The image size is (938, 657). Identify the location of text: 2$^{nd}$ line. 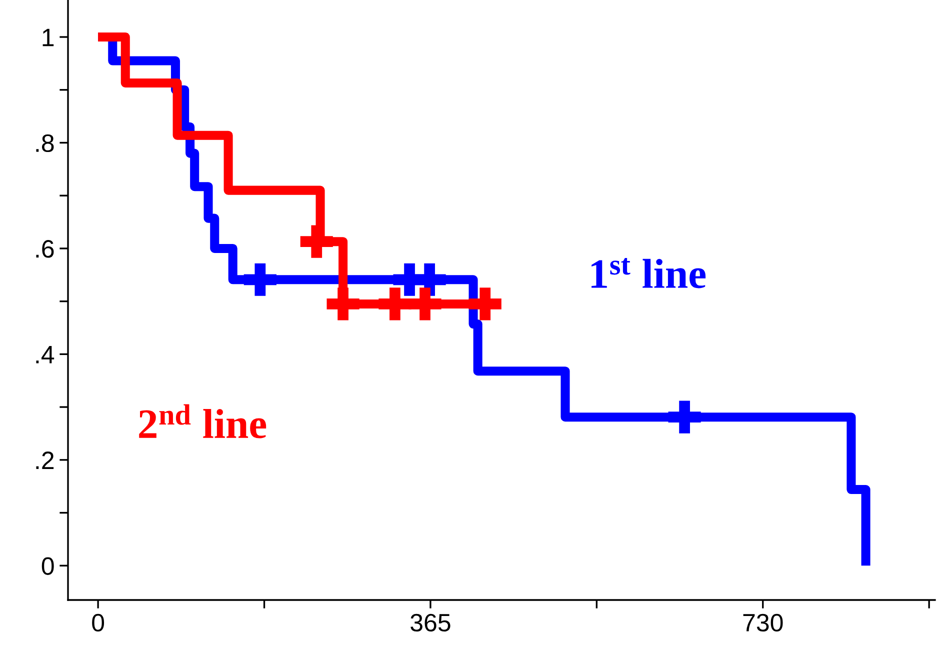
(202, 421).